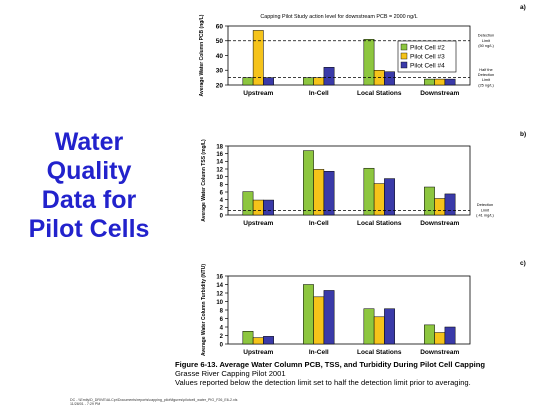 This screenshot has height=413, width=550. Describe the element at coordinates (523, 7) in the screenshot. I see `panel-label: a)` at that location.